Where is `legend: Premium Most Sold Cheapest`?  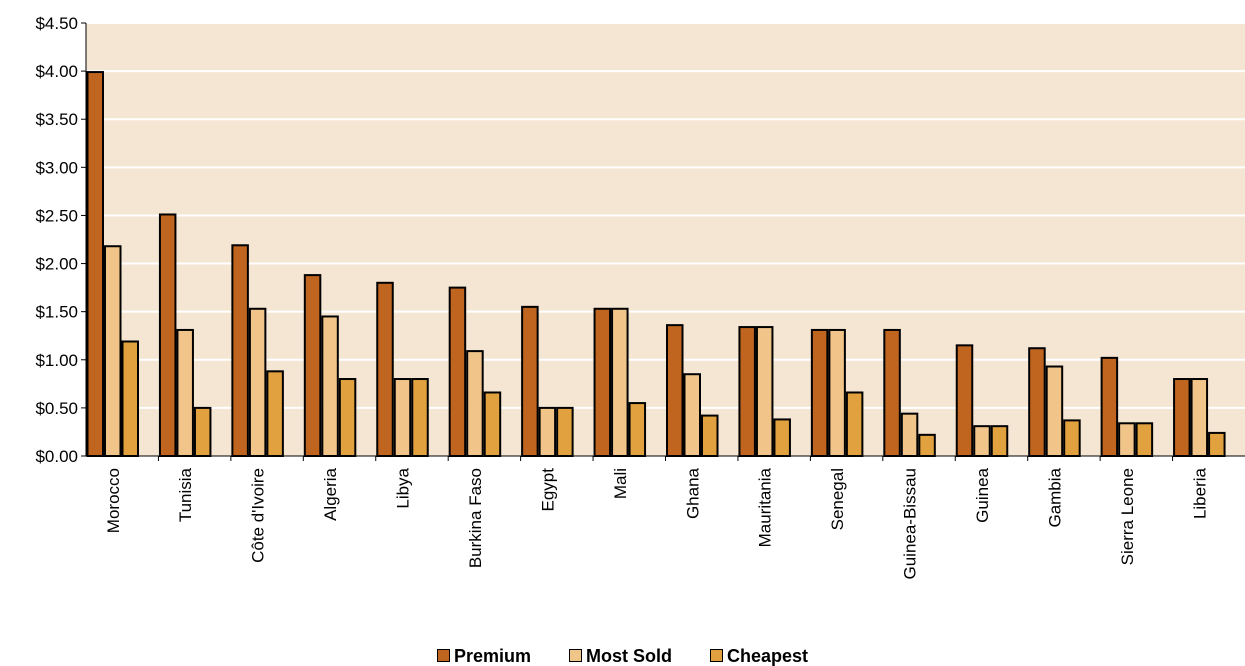 legend: Premium Most Sold Cheapest is located at coordinates (622, 655).